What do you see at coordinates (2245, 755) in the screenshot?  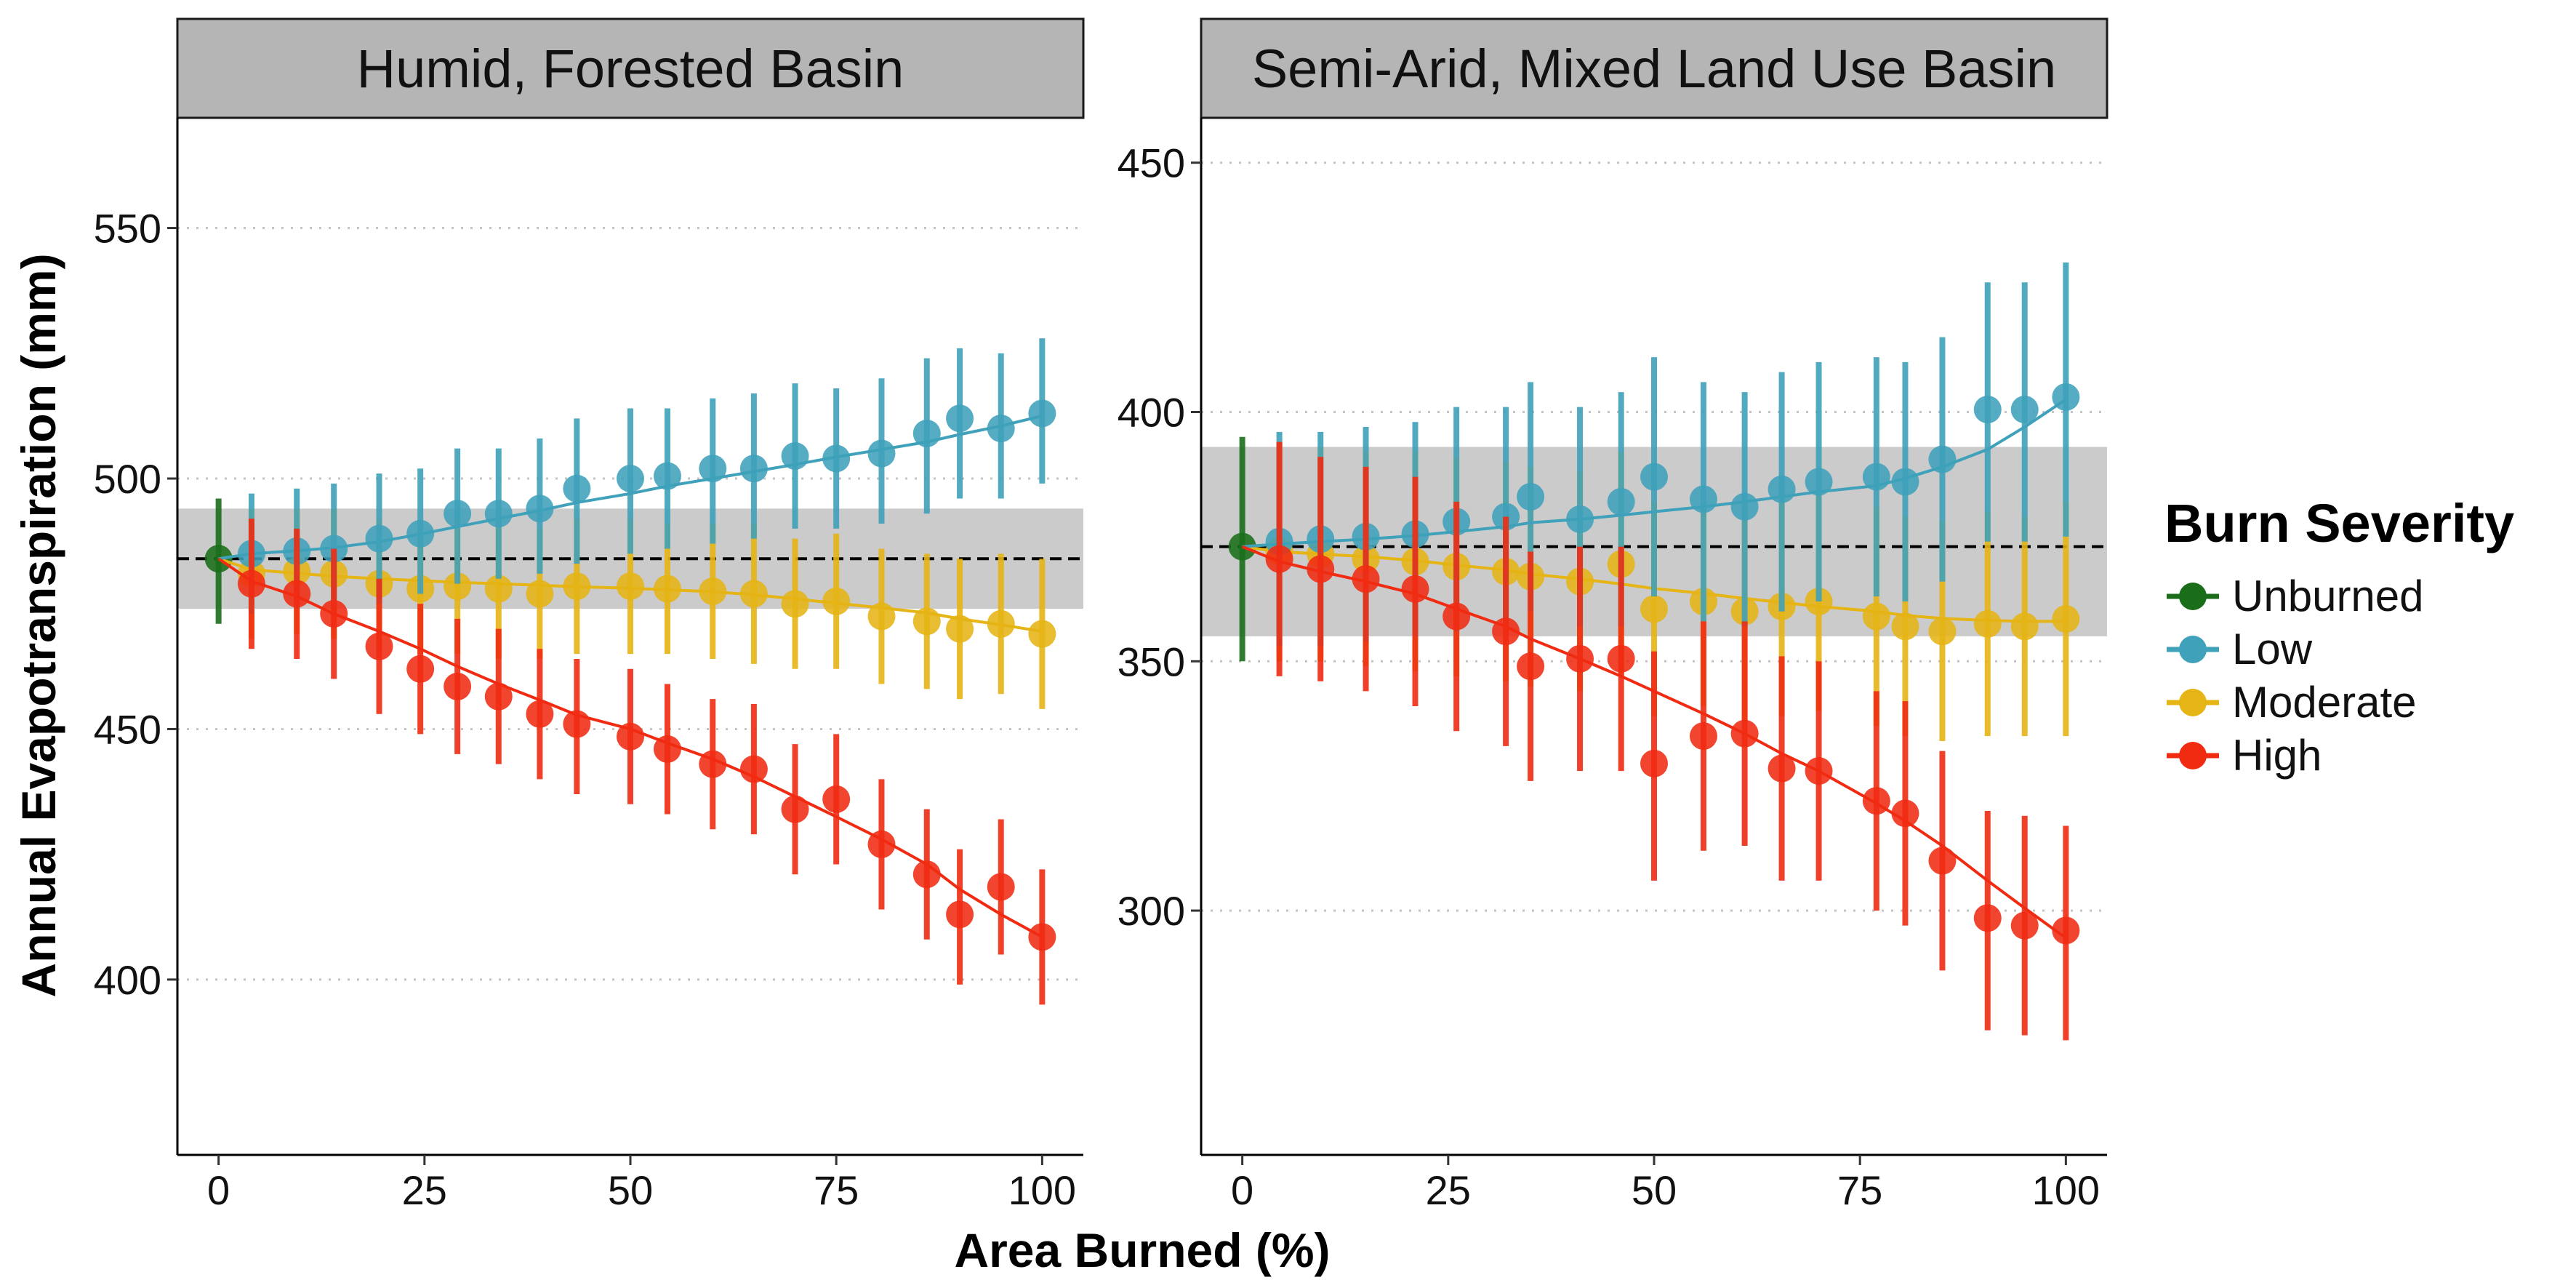 I see `legend-item-high: High` at bounding box center [2245, 755].